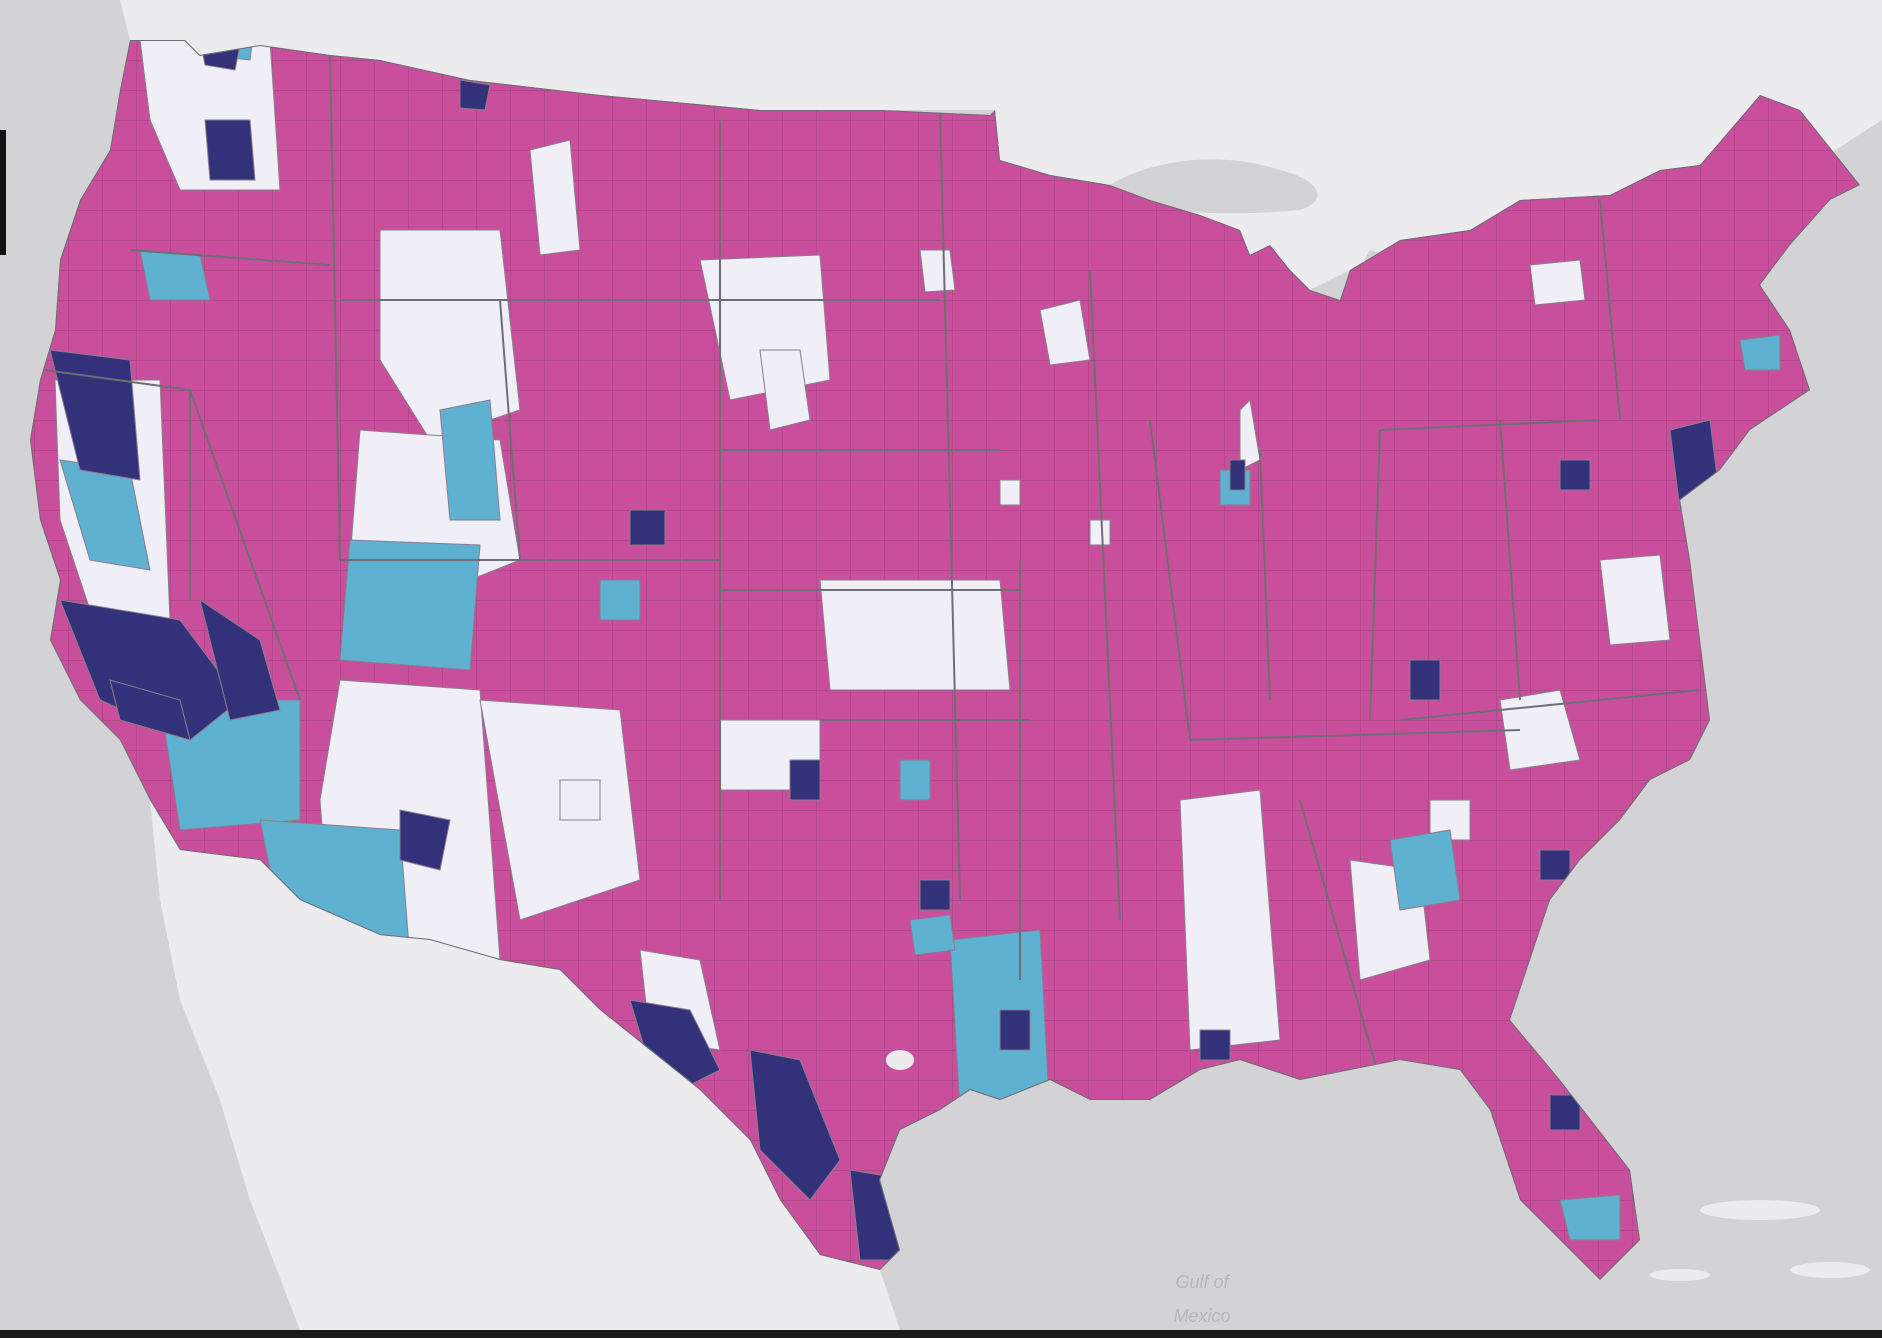 This screenshot has height=1338, width=1882. Describe the element at coordinates (1378, 1165) in the screenshot. I see `small-islands` at that location.